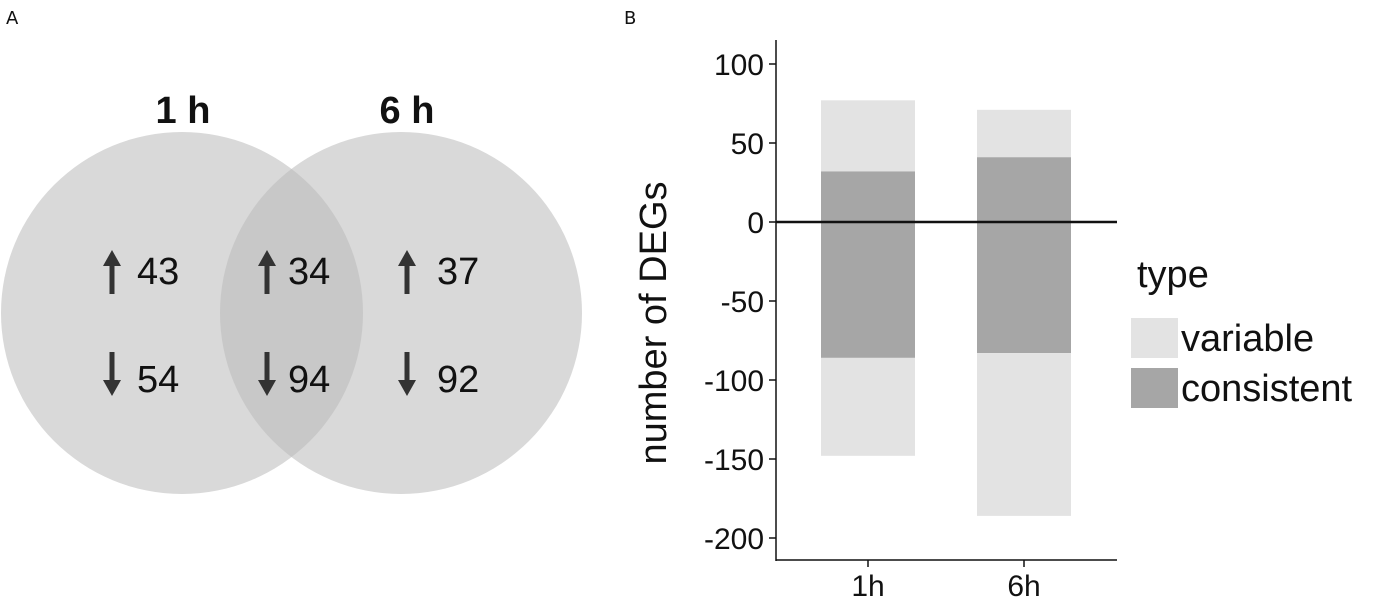  What do you see at coordinates (309, 272) in the screenshot?
I see `count-overlap-up: 34` at bounding box center [309, 272].